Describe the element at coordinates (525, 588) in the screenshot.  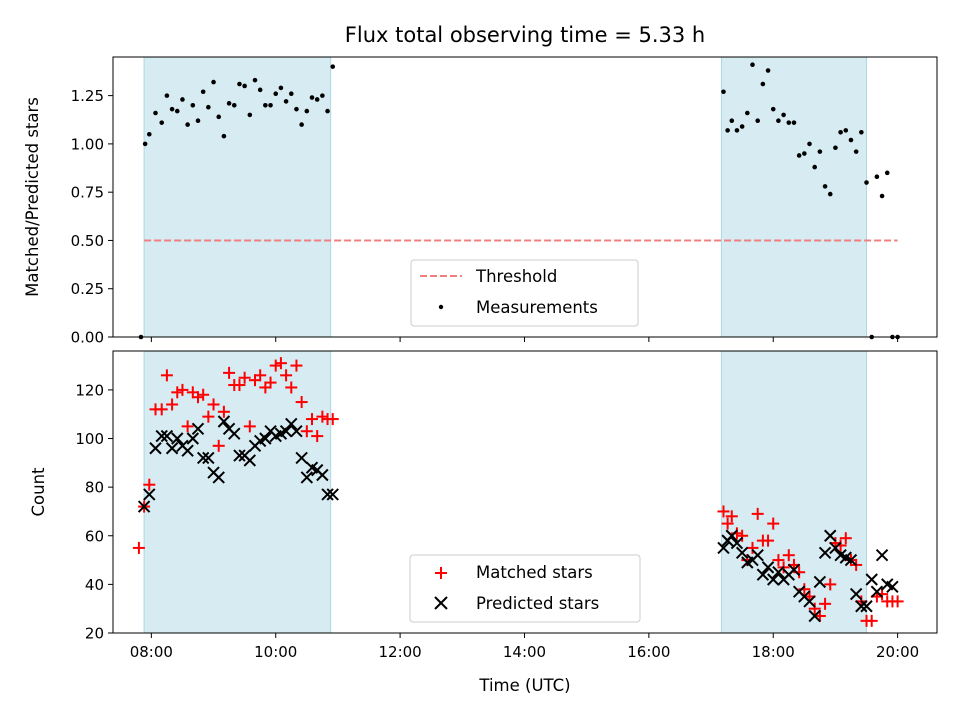
I see `bottom-legend: Matched stars Predicted stars` at that location.